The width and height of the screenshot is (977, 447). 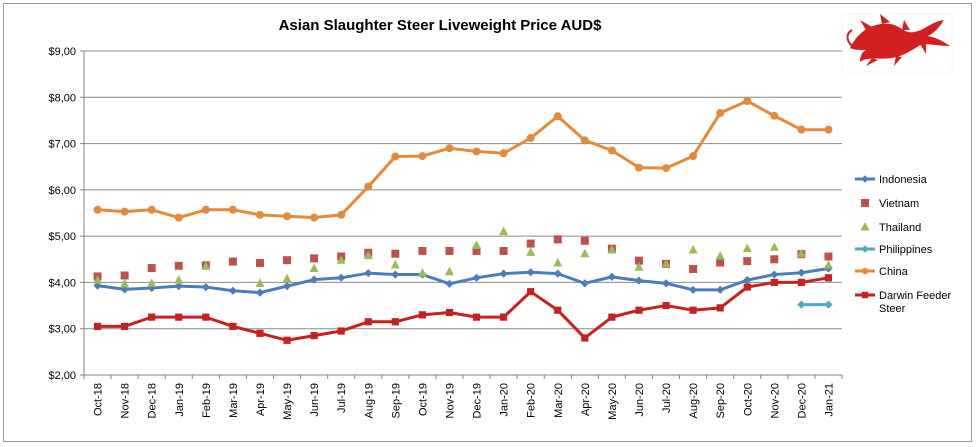 I want to click on x-tick-label: Jun-20, so click(x=640, y=400).